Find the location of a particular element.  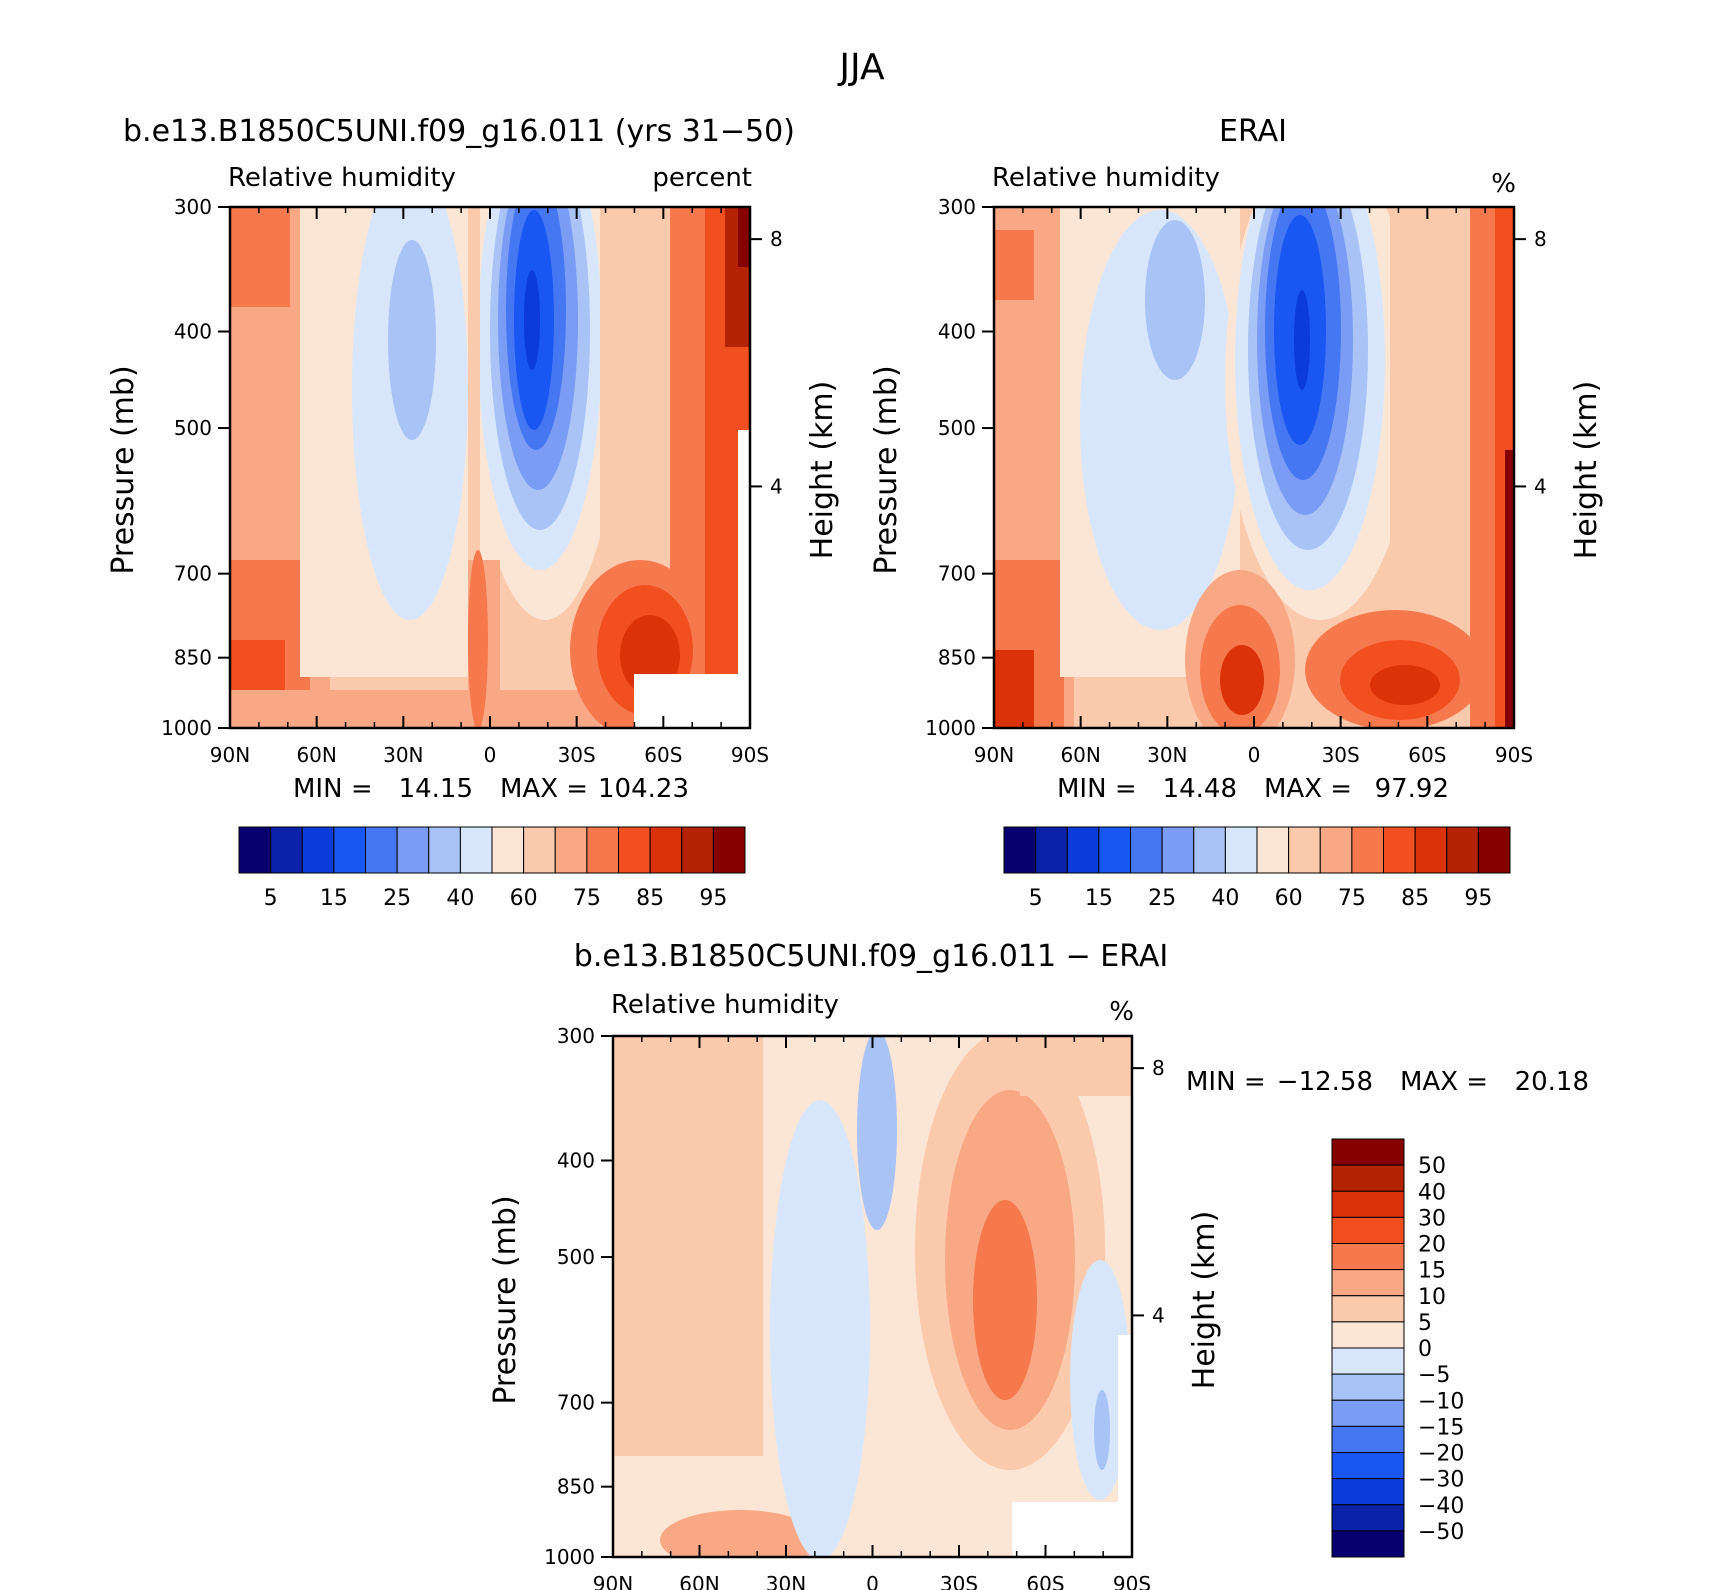

panel-model-min-label: MIN = is located at coordinates (333, 789).